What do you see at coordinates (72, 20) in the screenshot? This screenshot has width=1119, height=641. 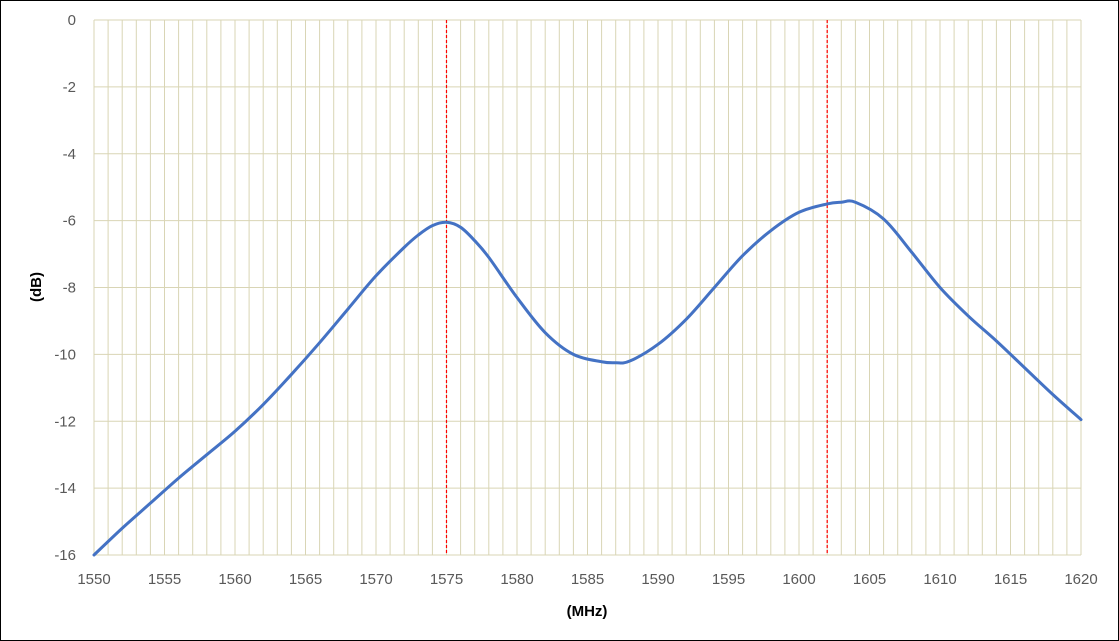 I see `y-tick-label: 0` at bounding box center [72, 20].